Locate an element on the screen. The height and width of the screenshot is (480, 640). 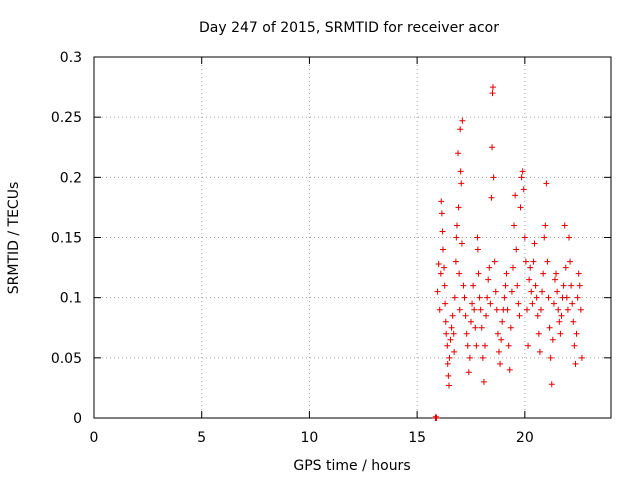
y-tick-label: 0.05 is located at coordinates (66, 359).